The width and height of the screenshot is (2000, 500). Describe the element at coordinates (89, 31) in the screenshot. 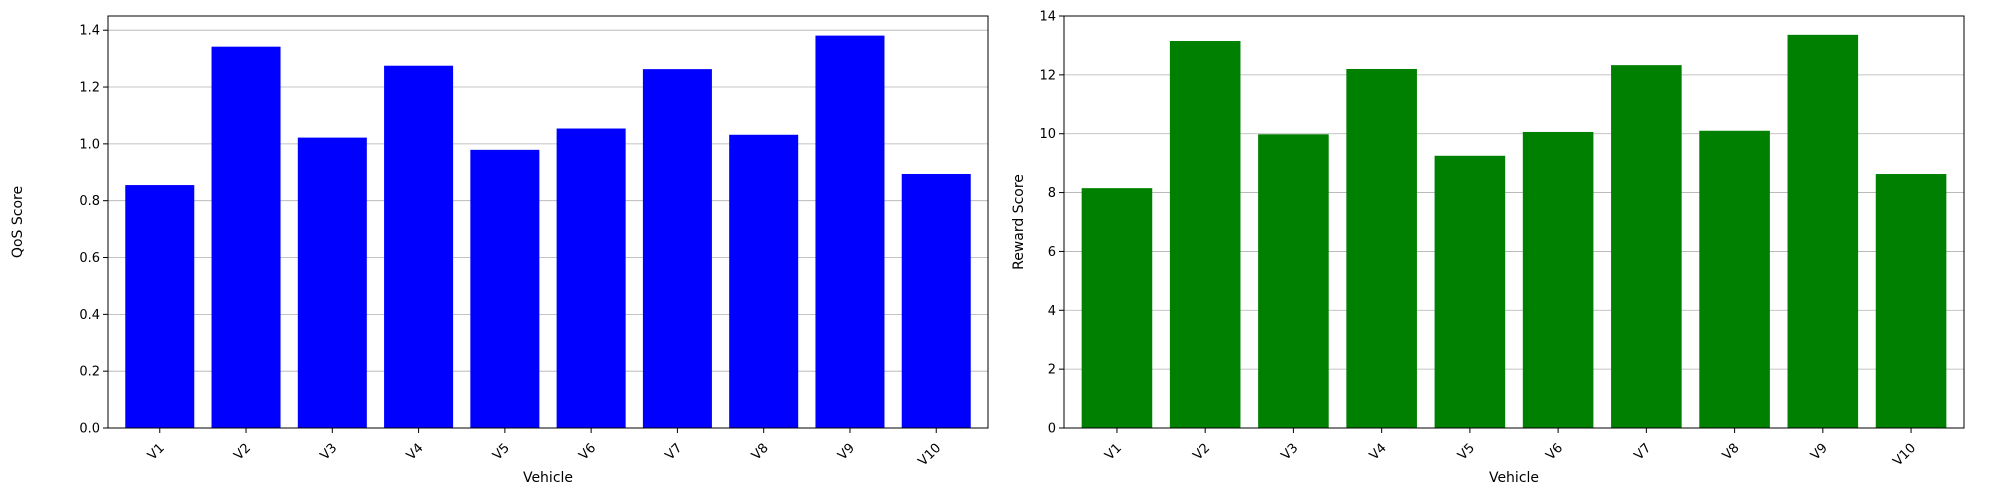

I see `qos-ytick-label: 1.4` at that location.